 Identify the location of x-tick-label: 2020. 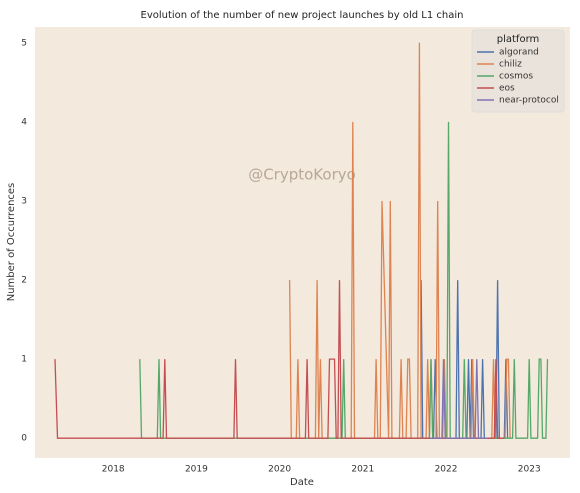
(279, 470).